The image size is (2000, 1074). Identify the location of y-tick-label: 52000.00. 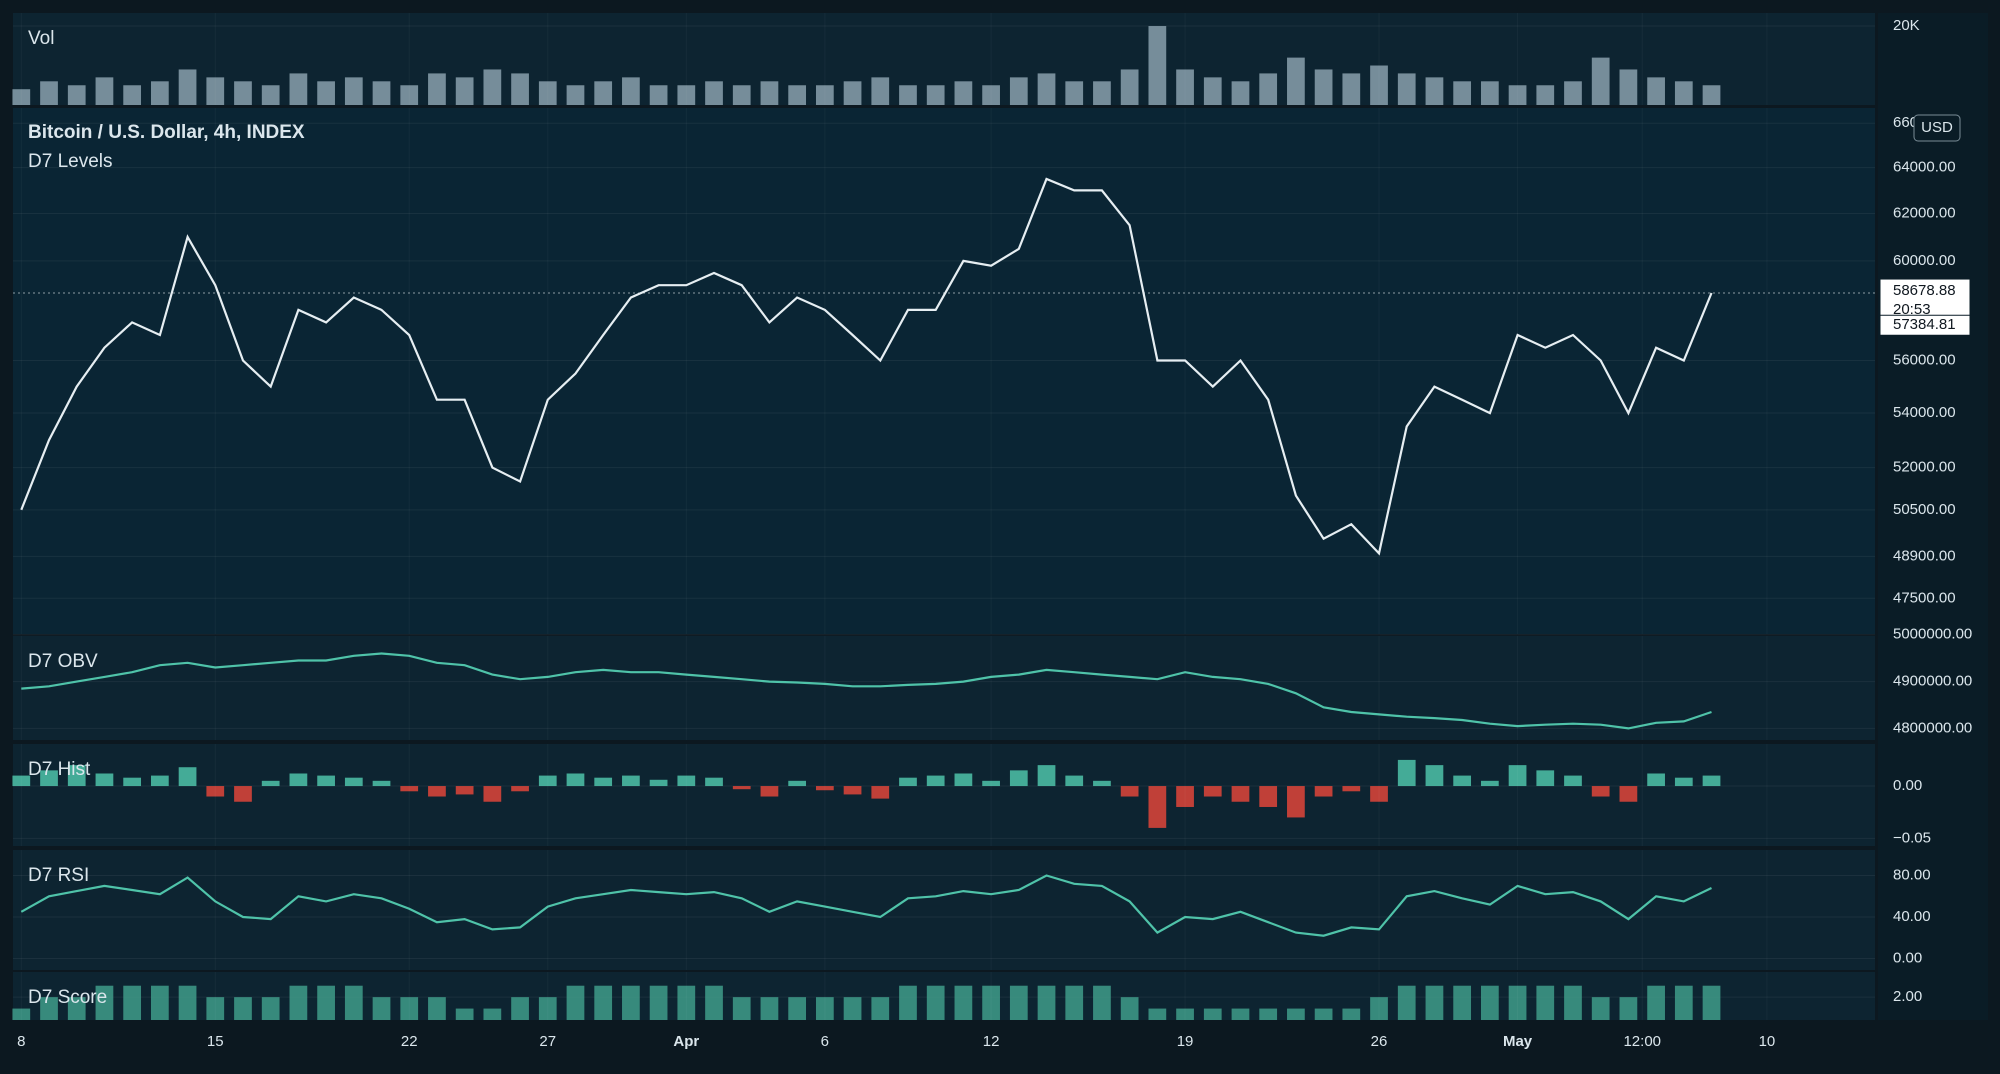
(1924, 467).